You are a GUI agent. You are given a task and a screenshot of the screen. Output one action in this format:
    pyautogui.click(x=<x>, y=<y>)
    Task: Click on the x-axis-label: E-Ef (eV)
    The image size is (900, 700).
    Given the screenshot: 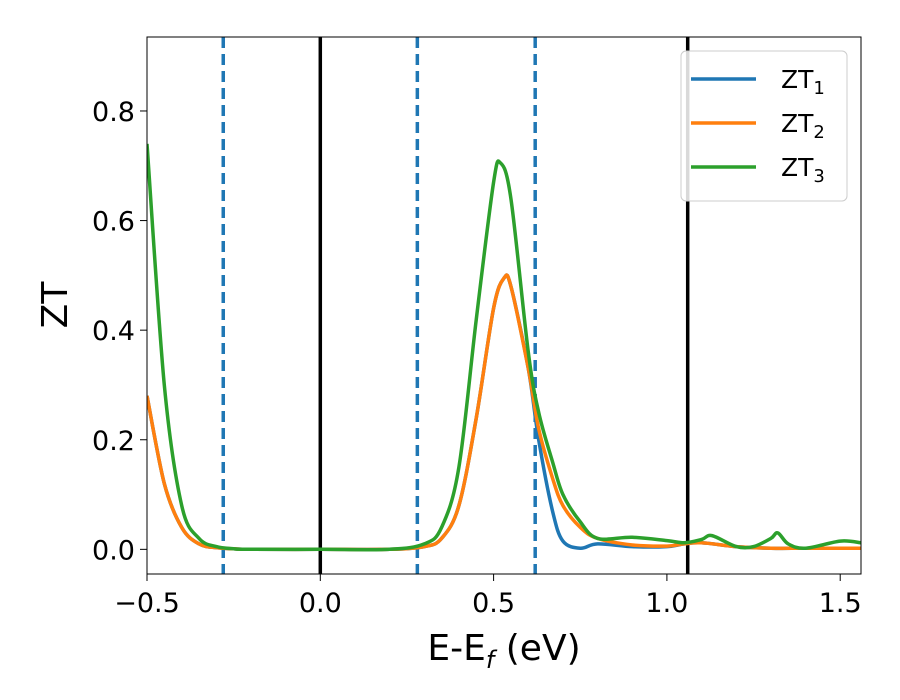 What is the action you would take?
    pyautogui.click(x=503, y=651)
    